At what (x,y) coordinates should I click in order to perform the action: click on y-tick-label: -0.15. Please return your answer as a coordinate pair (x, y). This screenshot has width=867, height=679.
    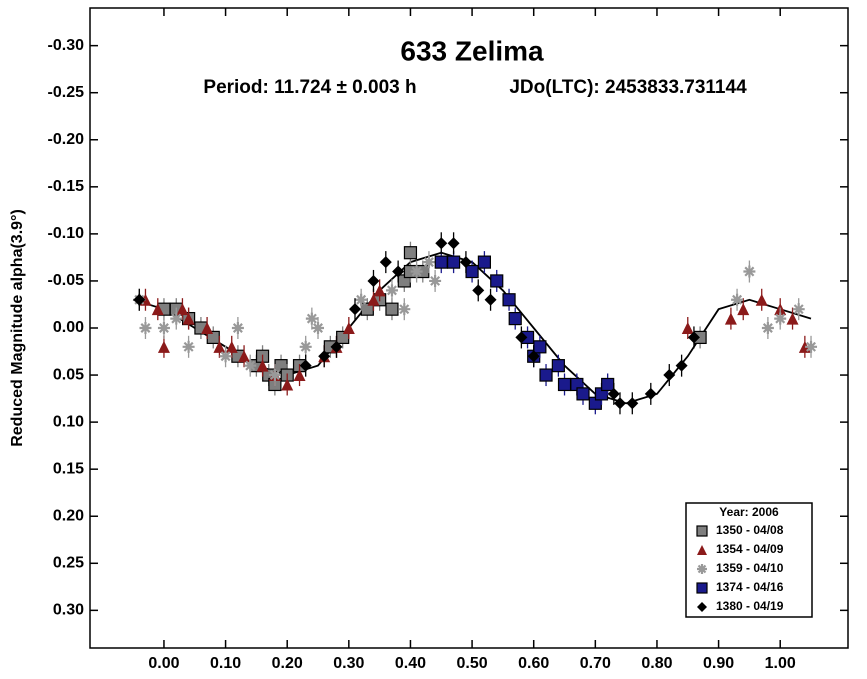
    Looking at the image, I should click on (66, 186).